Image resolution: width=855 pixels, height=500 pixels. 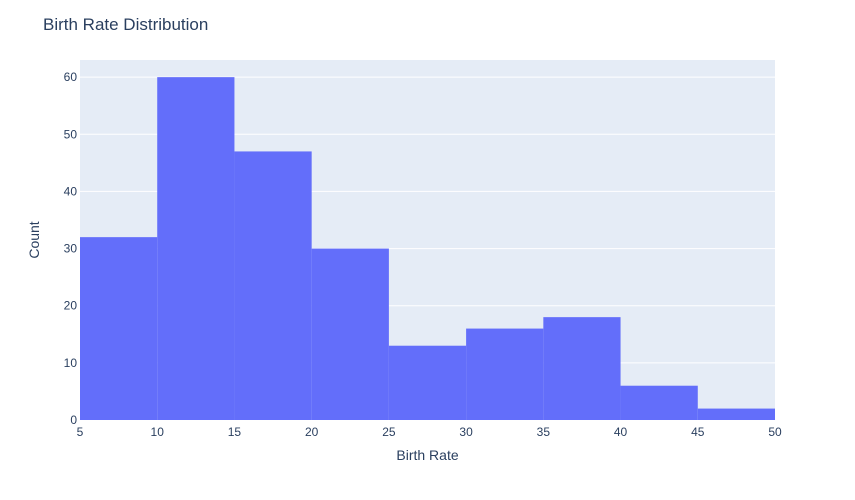 I want to click on y-tick-label: 60, so click(x=71, y=77).